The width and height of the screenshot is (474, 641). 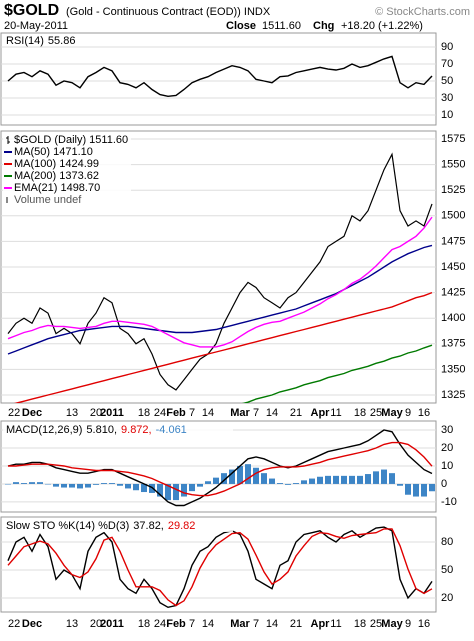 What do you see at coordinates (447, 81) in the screenshot?
I see `y-tick-label: 50` at bounding box center [447, 81].